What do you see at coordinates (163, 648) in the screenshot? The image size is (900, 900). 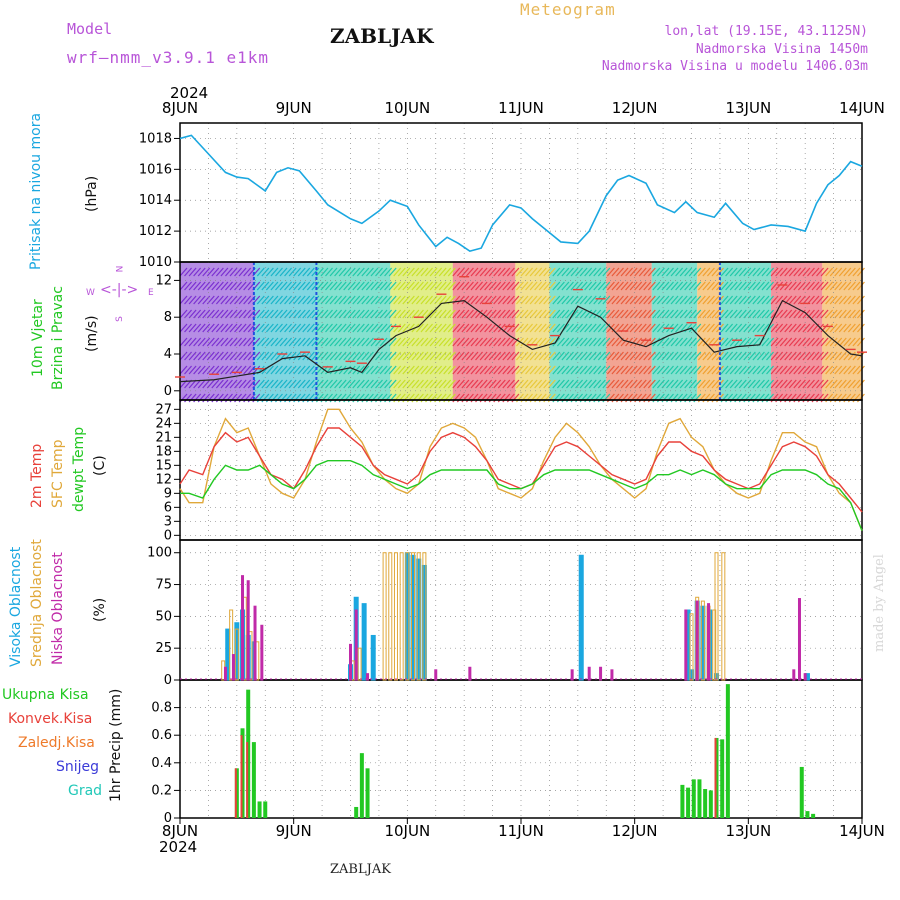 I see `y-tick-label: 25` at bounding box center [163, 648].